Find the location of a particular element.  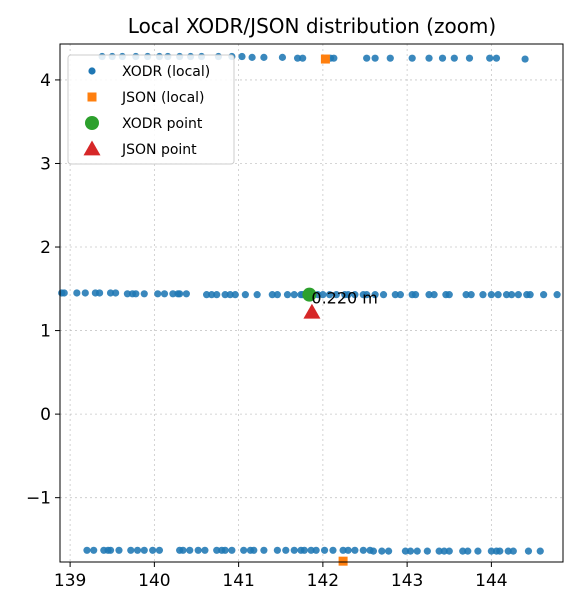

legend-label: JSON (local) is located at coordinates (163, 98).